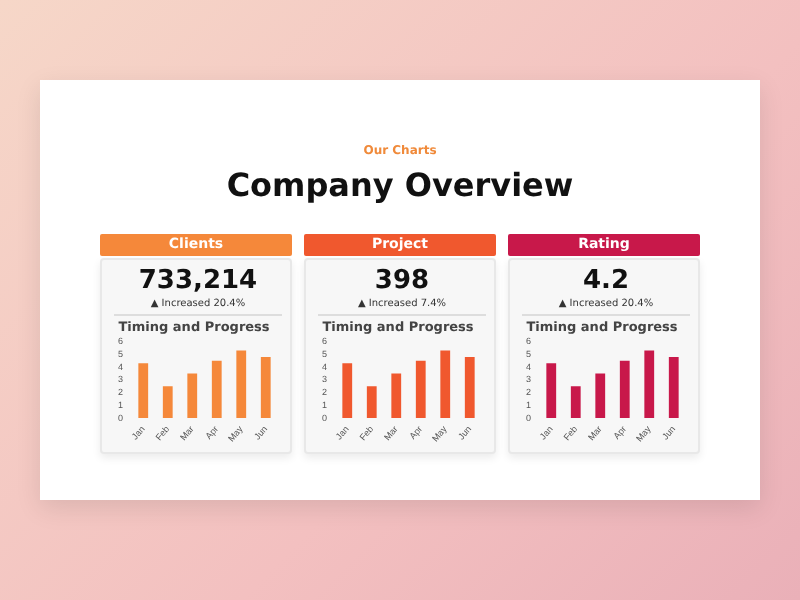  I want to click on text: Company Overview, so click(400, 185).